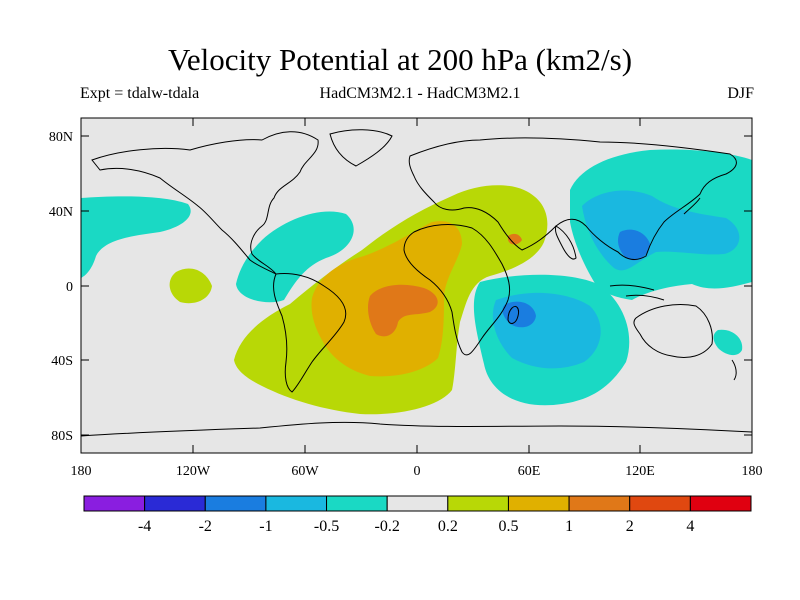 Image resolution: width=800 pixels, height=600 pixels. What do you see at coordinates (61, 137) in the screenshot?
I see `y-tick-label: 80N` at bounding box center [61, 137].